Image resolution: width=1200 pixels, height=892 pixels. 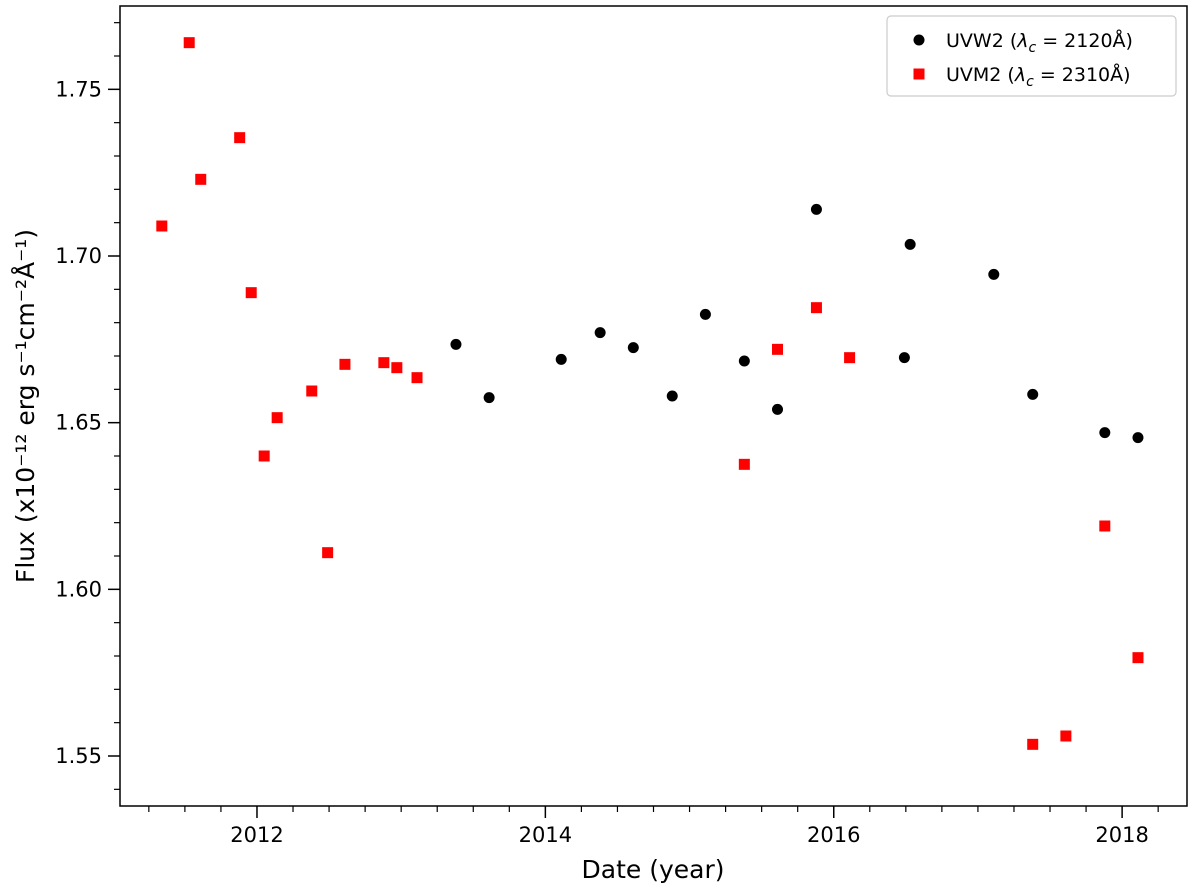 What do you see at coordinates (78, 256) in the screenshot?
I see `y-tick-label: 1.70` at bounding box center [78, 256].